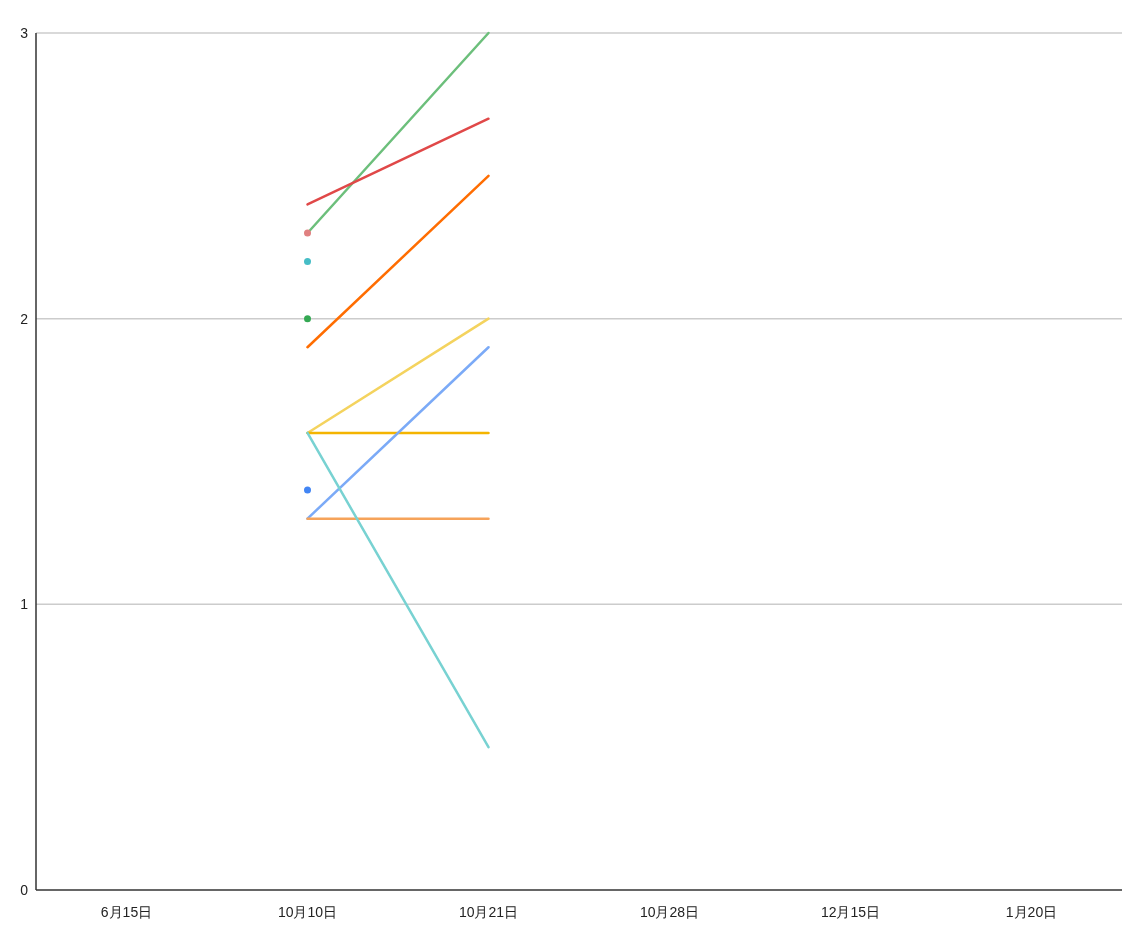 The image size is (1126, 925). I want to click on y-tick-label: 2, so click(24, 318).